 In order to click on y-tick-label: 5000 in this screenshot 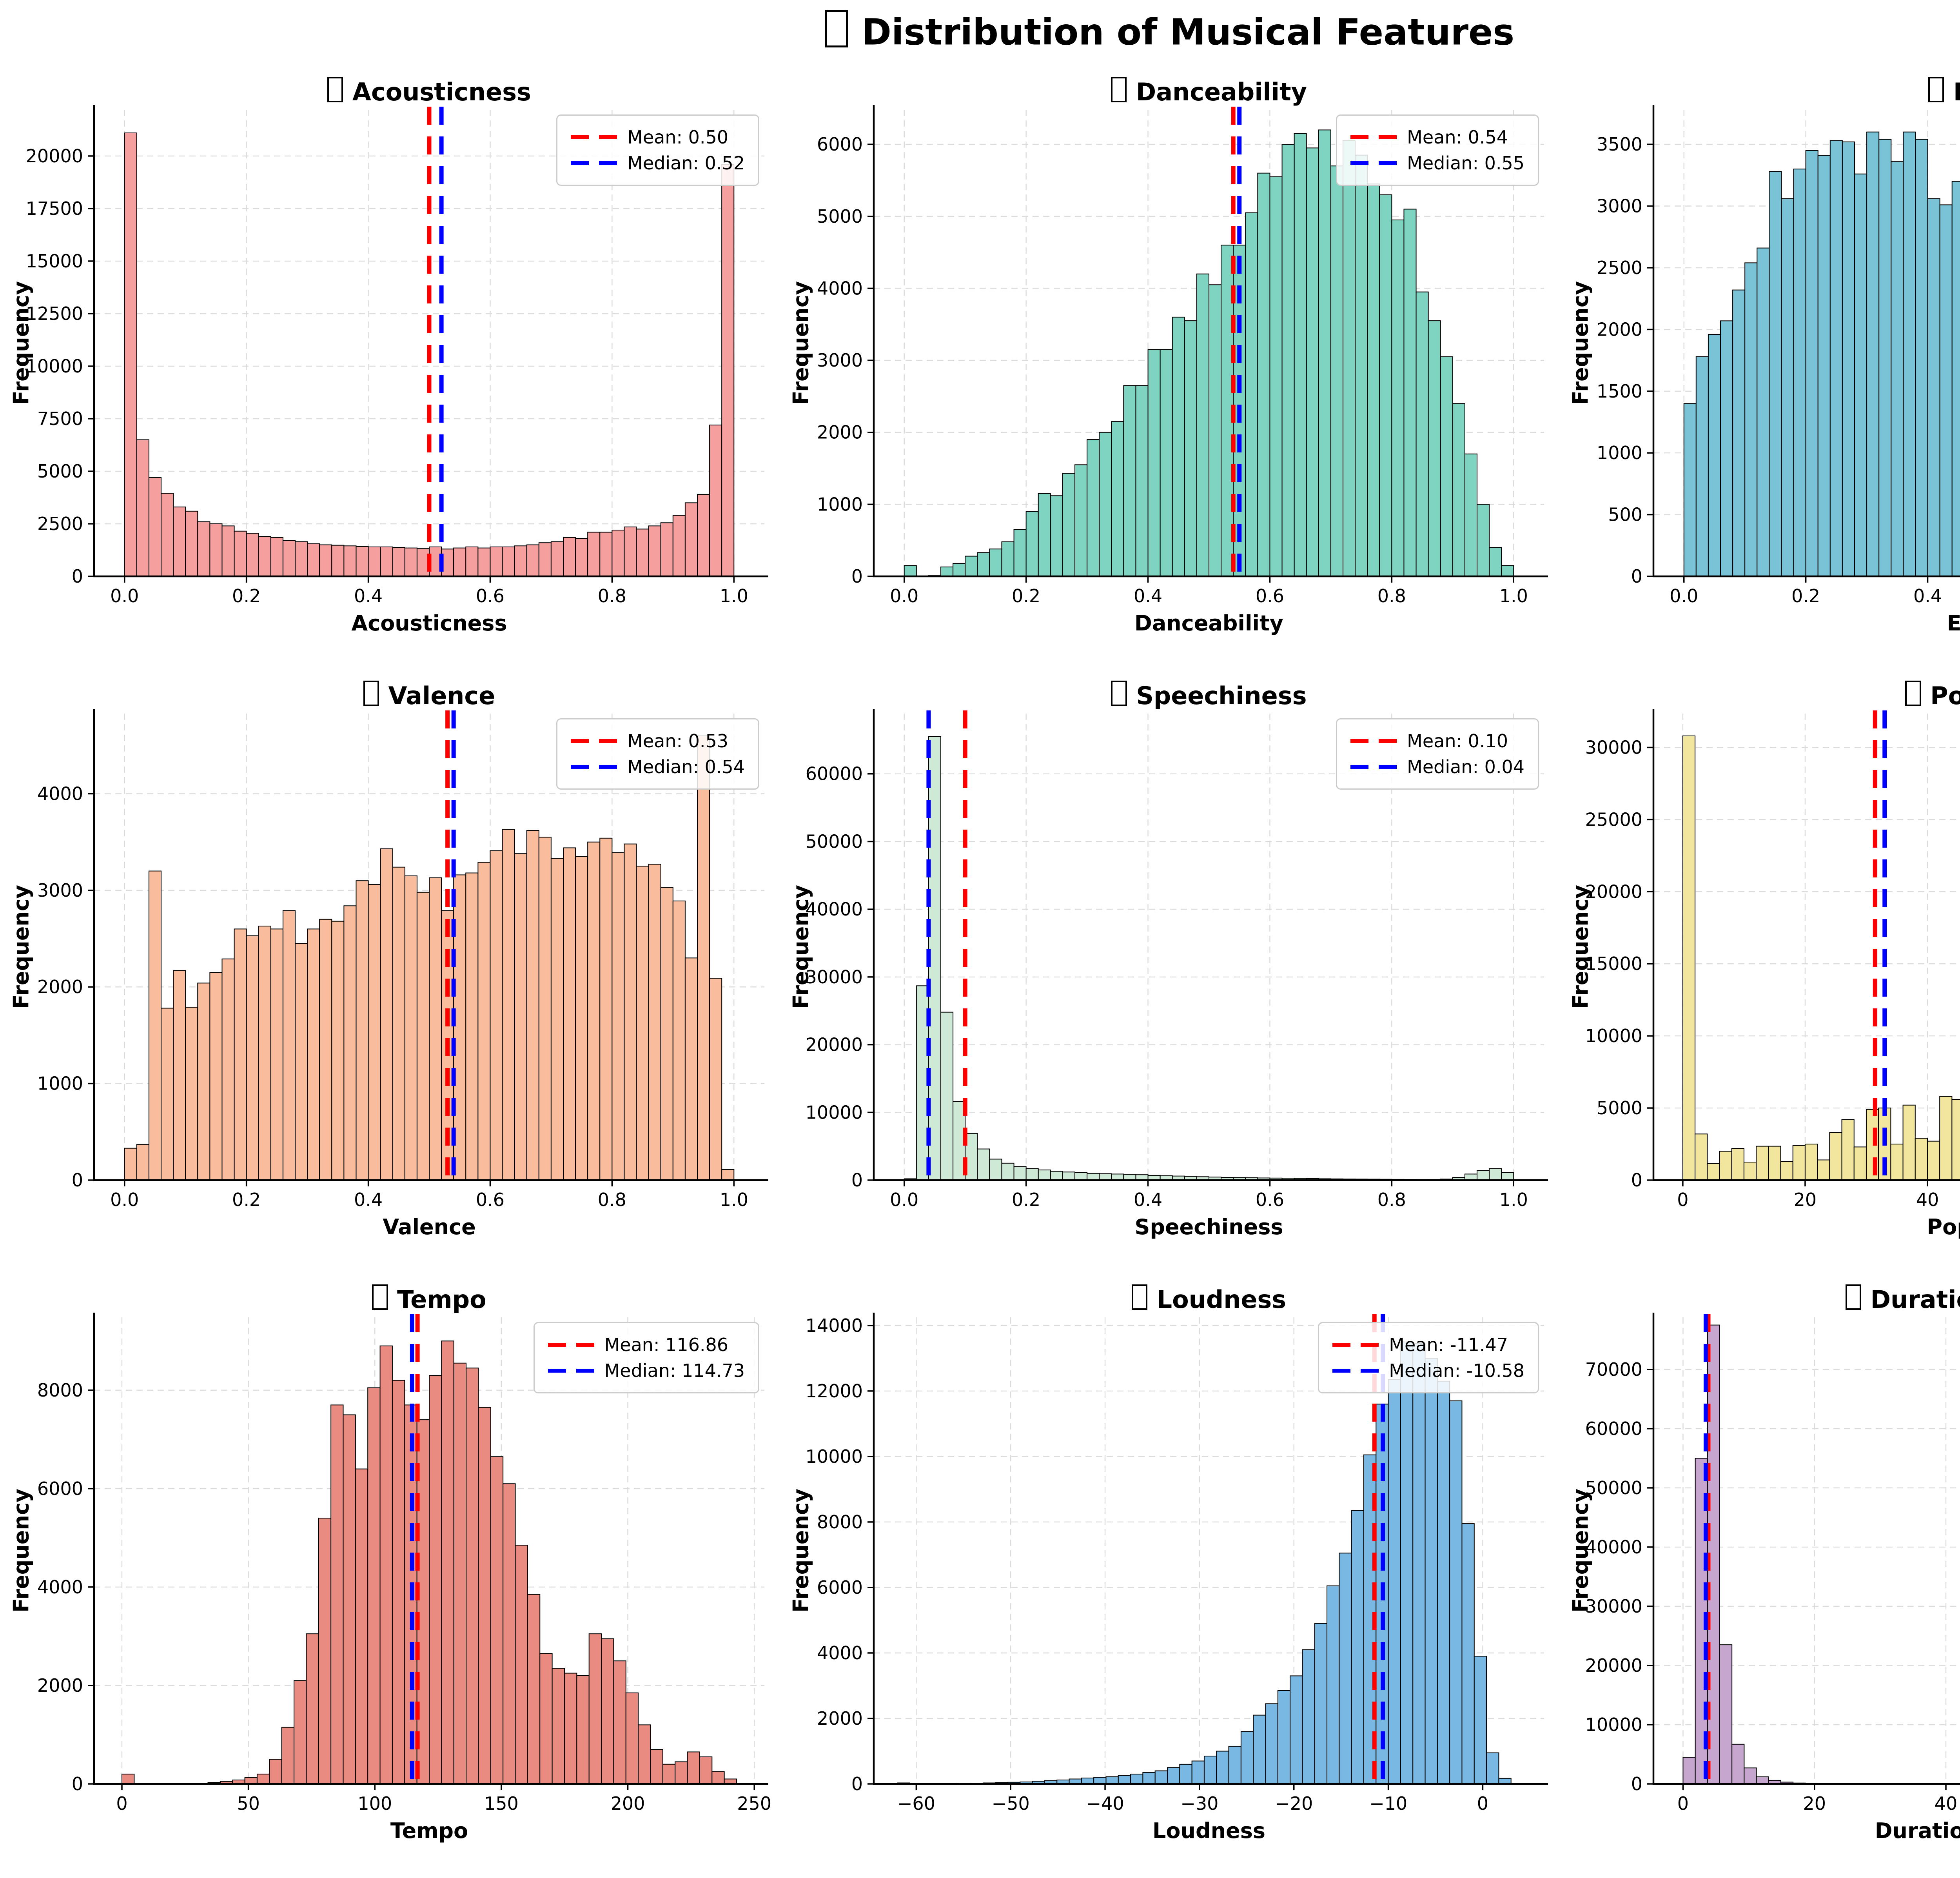, I will do `click(840, 216)`.